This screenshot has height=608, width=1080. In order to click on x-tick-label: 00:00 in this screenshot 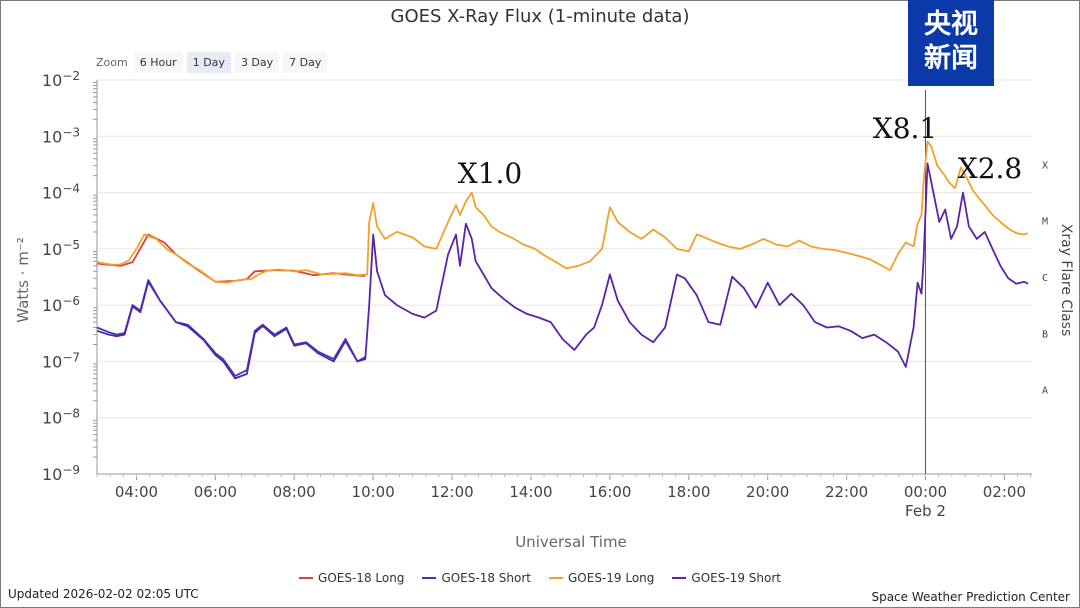, I will do `click(925, 492)`.